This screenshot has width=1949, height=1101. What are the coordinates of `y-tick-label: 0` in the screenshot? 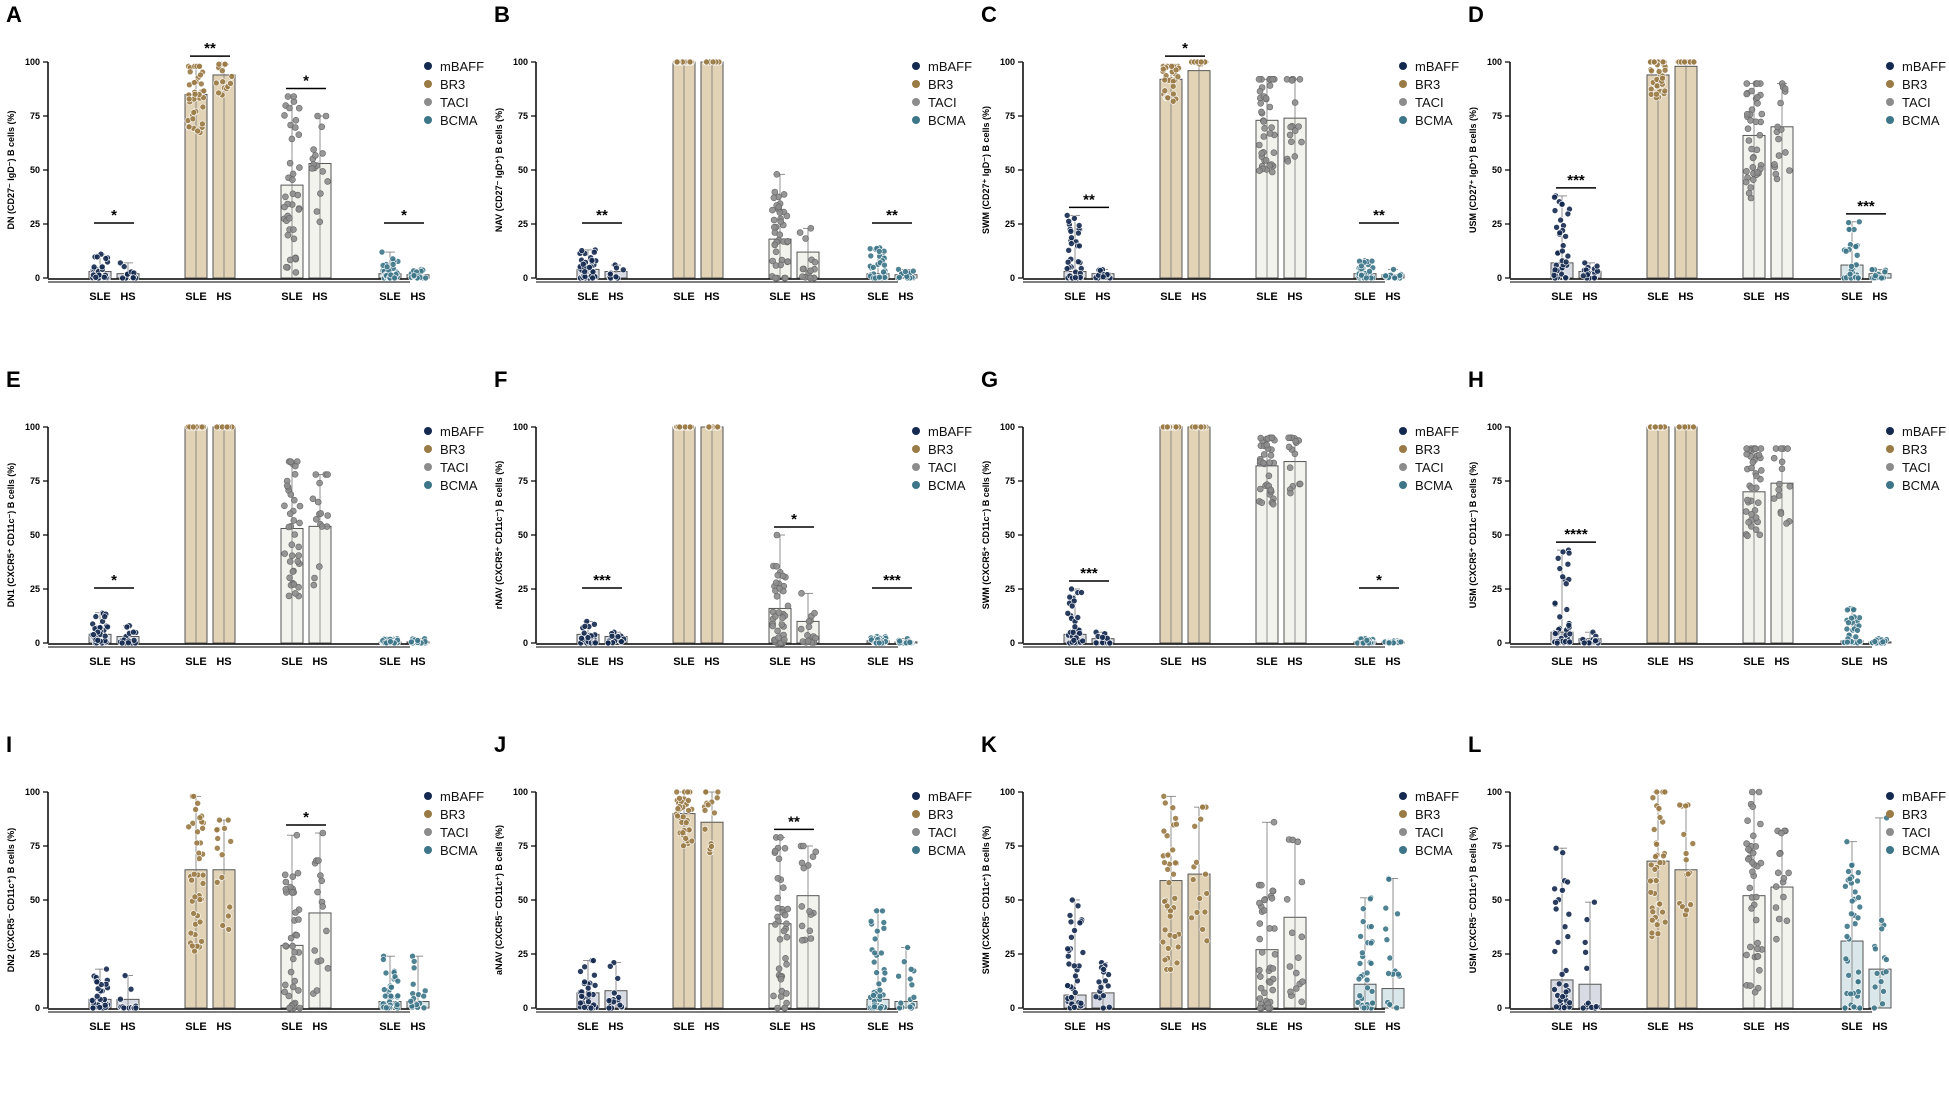 It's located at (525, 278).